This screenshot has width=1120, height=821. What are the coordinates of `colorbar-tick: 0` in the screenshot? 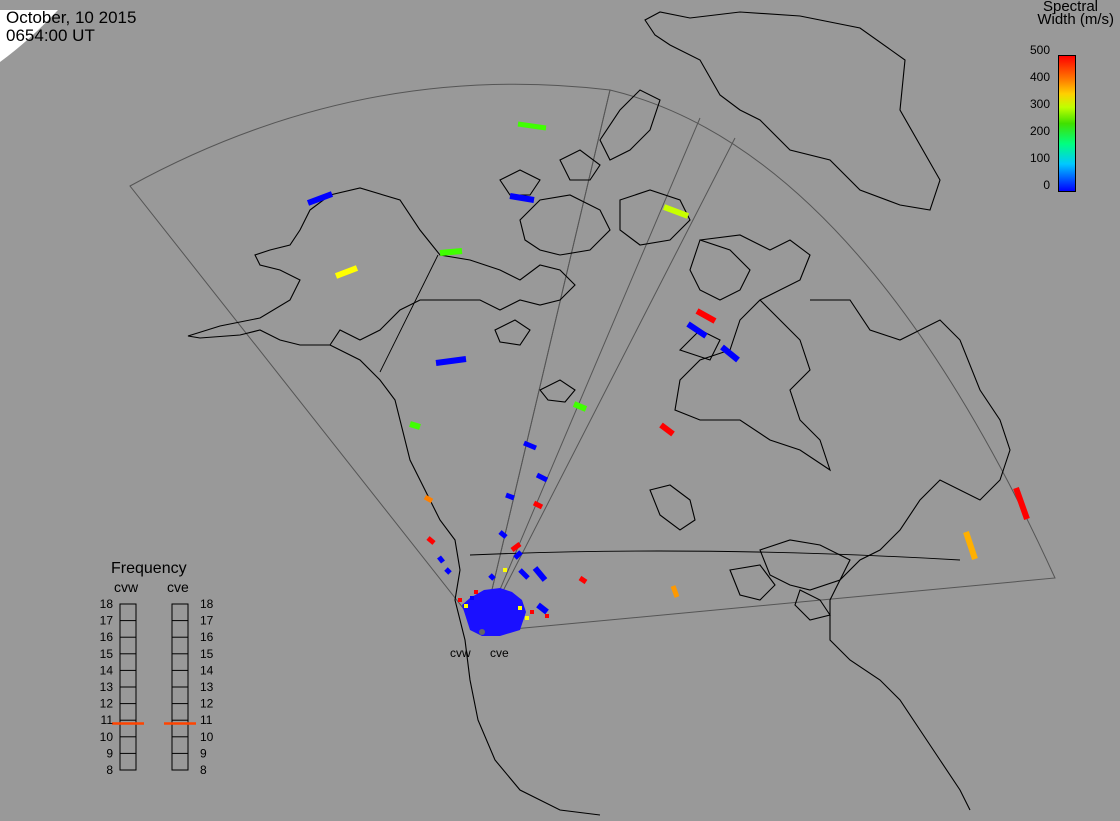 It's located at (1046, 185).